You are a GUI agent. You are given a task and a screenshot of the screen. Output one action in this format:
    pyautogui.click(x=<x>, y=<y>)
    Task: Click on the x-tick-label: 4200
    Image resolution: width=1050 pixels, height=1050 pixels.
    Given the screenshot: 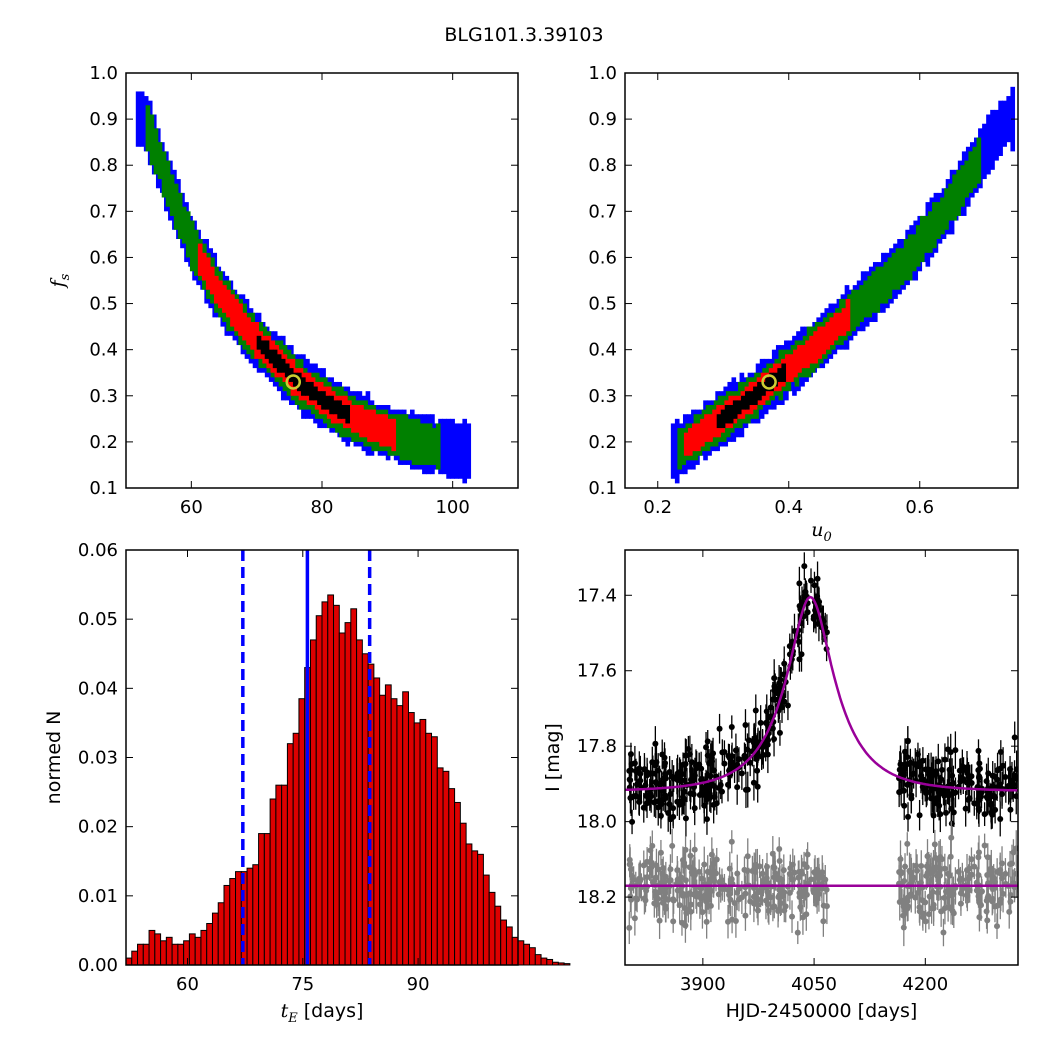 What is the action you would take?
    pyautogui.click(x=925, y=984)
    